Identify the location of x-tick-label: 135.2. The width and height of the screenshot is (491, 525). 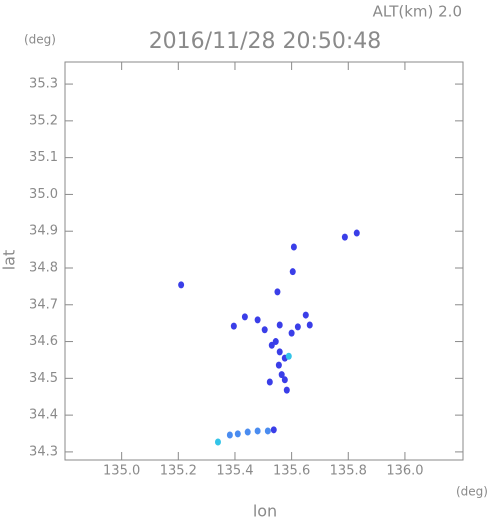
(178, 471).